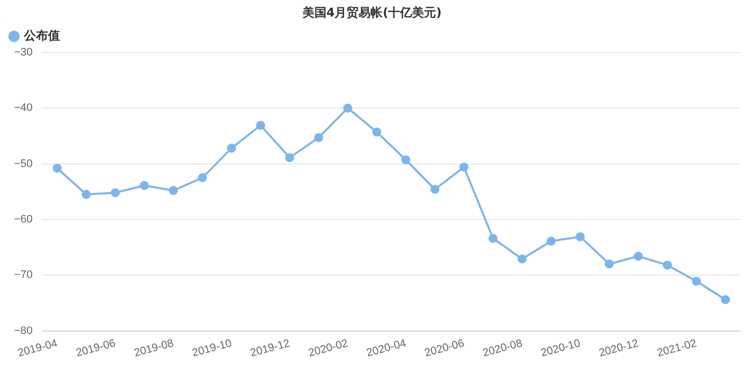 The height and width of the screenshot is (370, 750). I want to click on x-tick-label: 2019-06, so click(95, 348).